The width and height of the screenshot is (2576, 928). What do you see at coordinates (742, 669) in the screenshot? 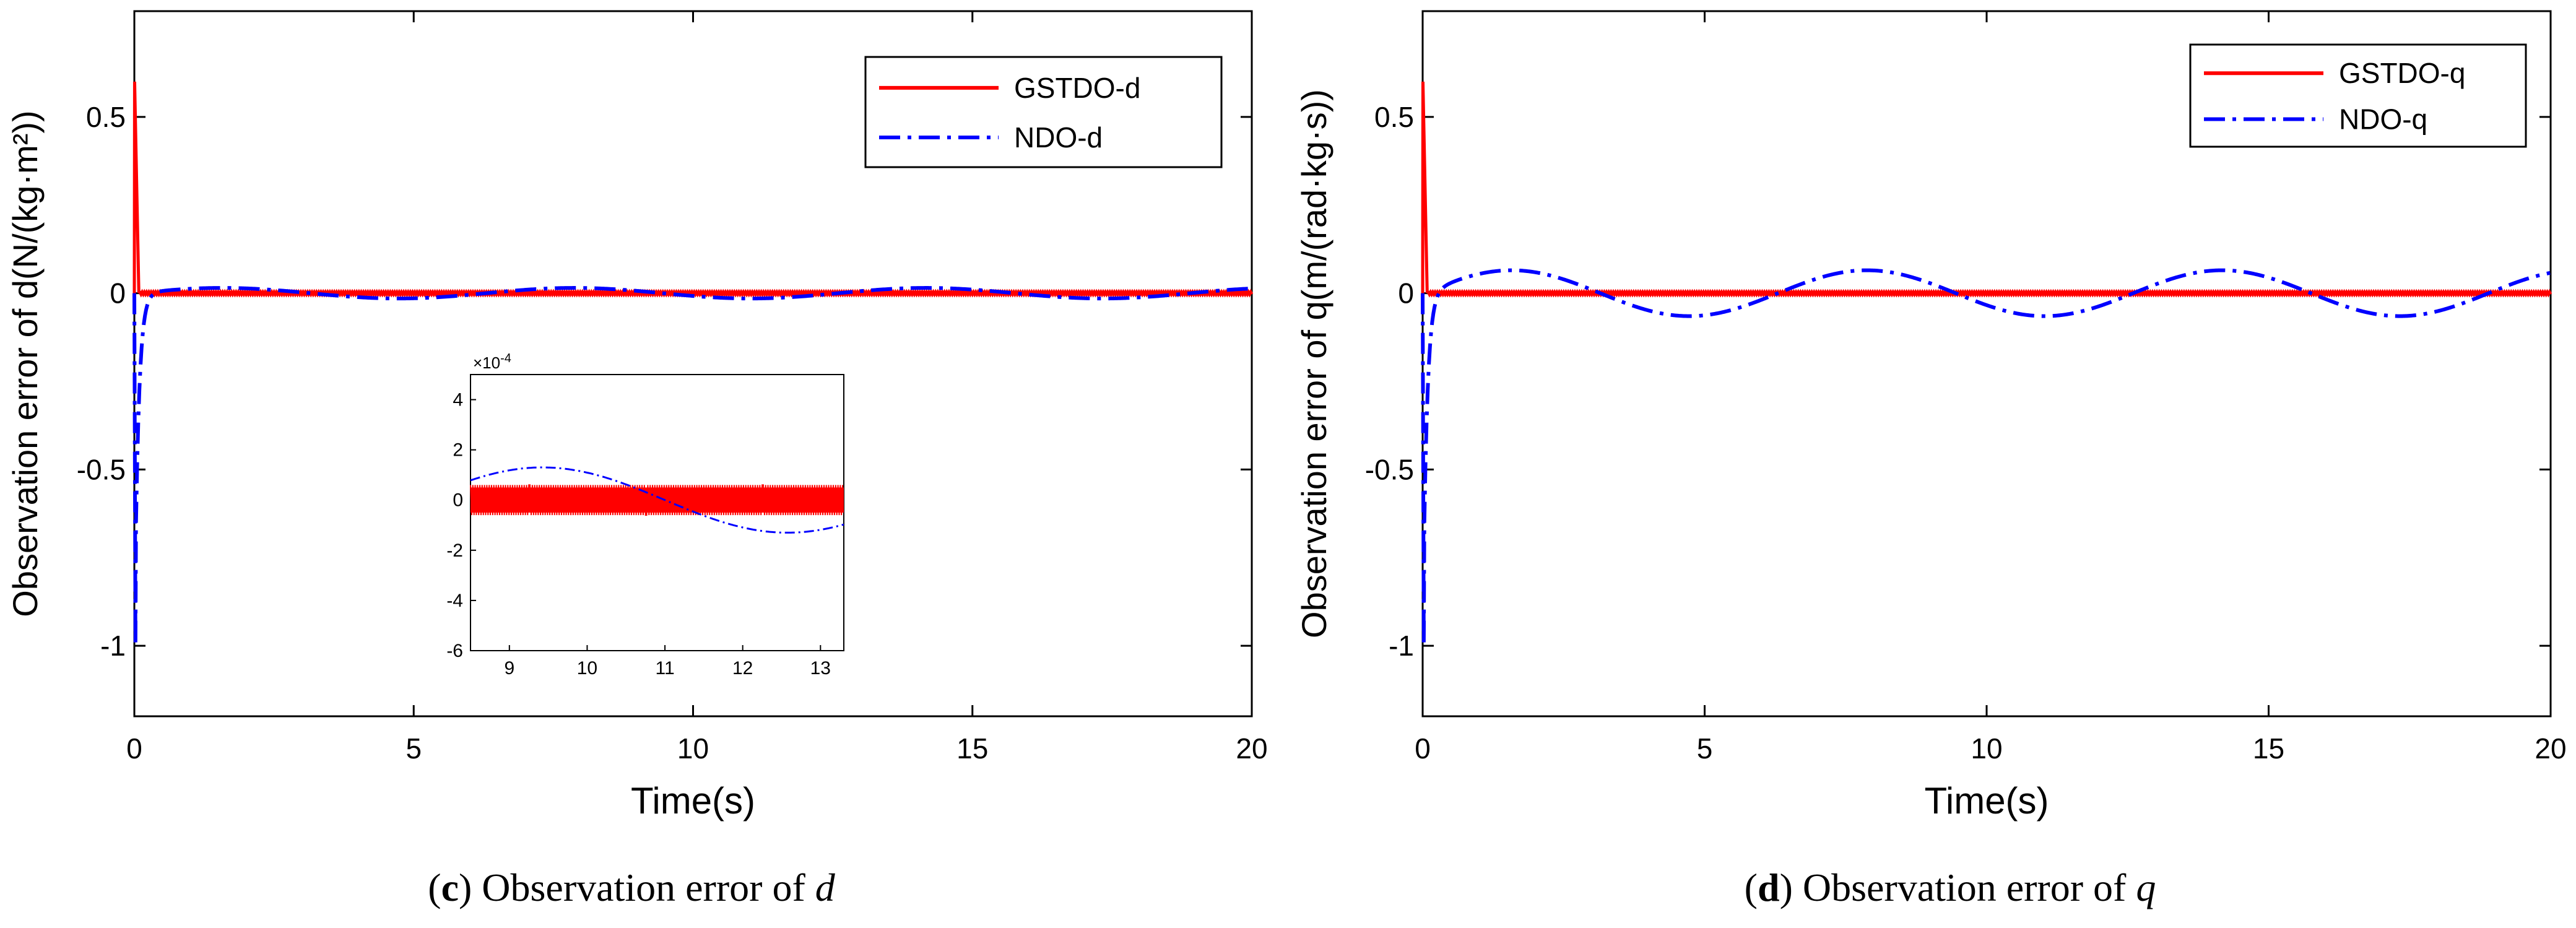
I see `inset-x-tick-label: 12` at bounding box center [742, 669].